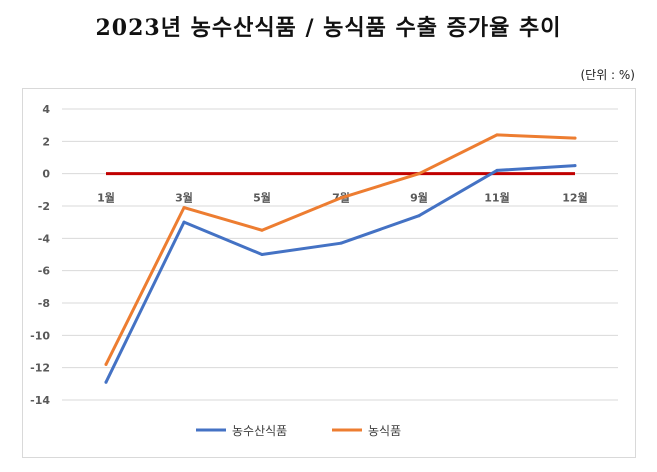 The width and height of the screenshot is (657, 472). Describe the element at coordinates (607, 75) in the screenshot. I see `unit-label: (단위 : %)` at that location.